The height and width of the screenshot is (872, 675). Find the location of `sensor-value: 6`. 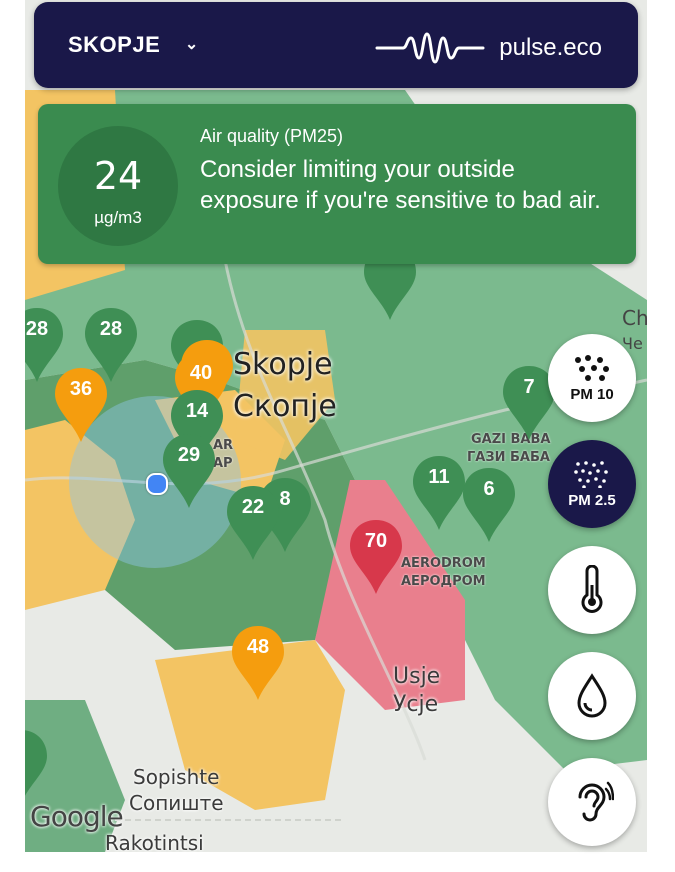

sensor-value: 6 is located at coordinates (489, 489).